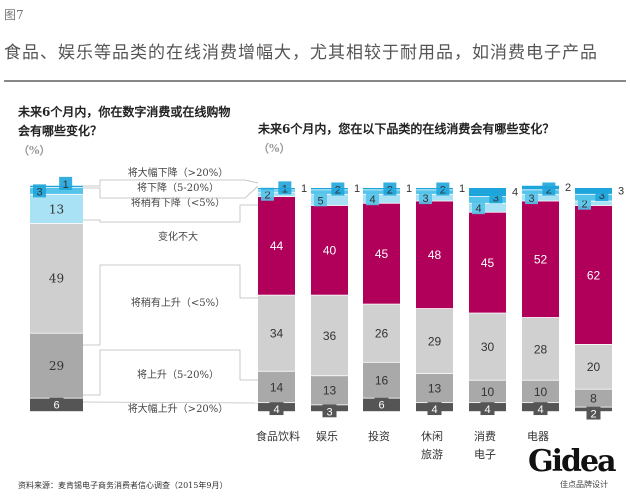 The image size is (630, 501). Describe the element at coordinates (538, 436) in the screenshot. I see `category-label: 电器` at that location.